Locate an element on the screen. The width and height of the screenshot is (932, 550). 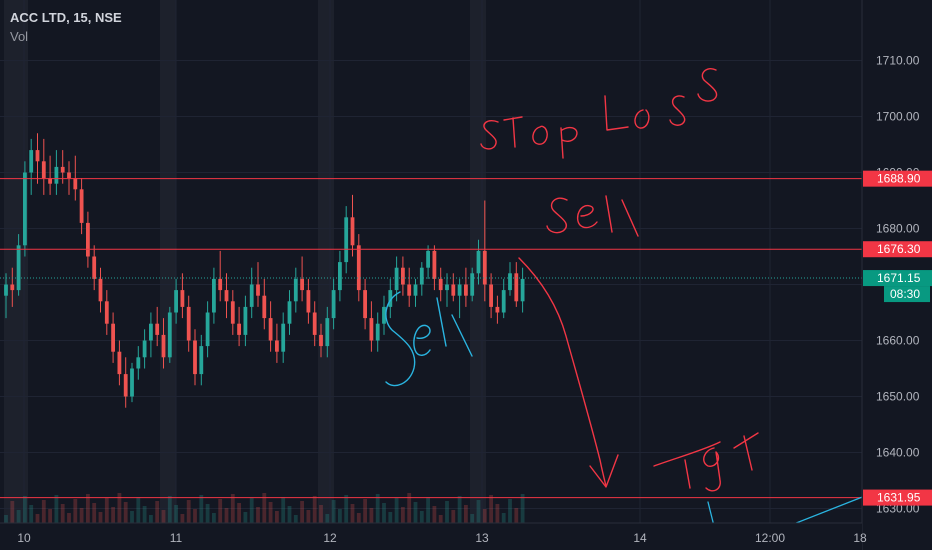
last-price-tag is located at coordinates (897, 278).